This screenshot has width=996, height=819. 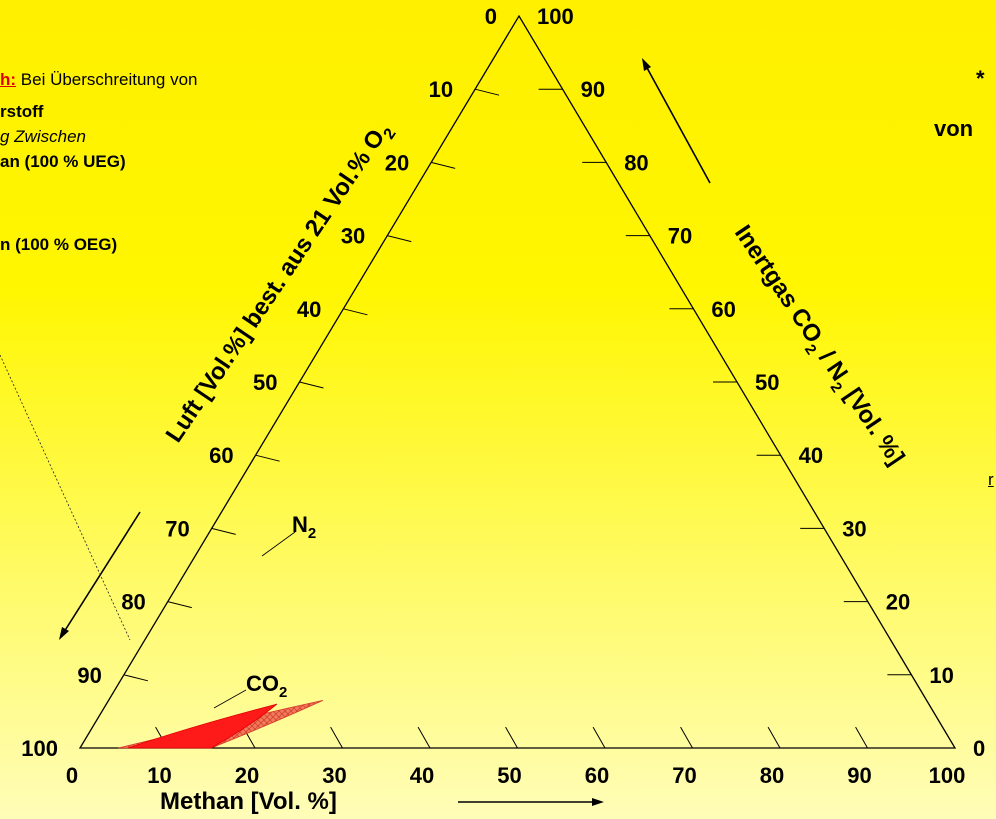 What do you see at coordinates (39, 748) in the screenshot?
I see `left-tick-label: 100` at bounding box center [39, 748].